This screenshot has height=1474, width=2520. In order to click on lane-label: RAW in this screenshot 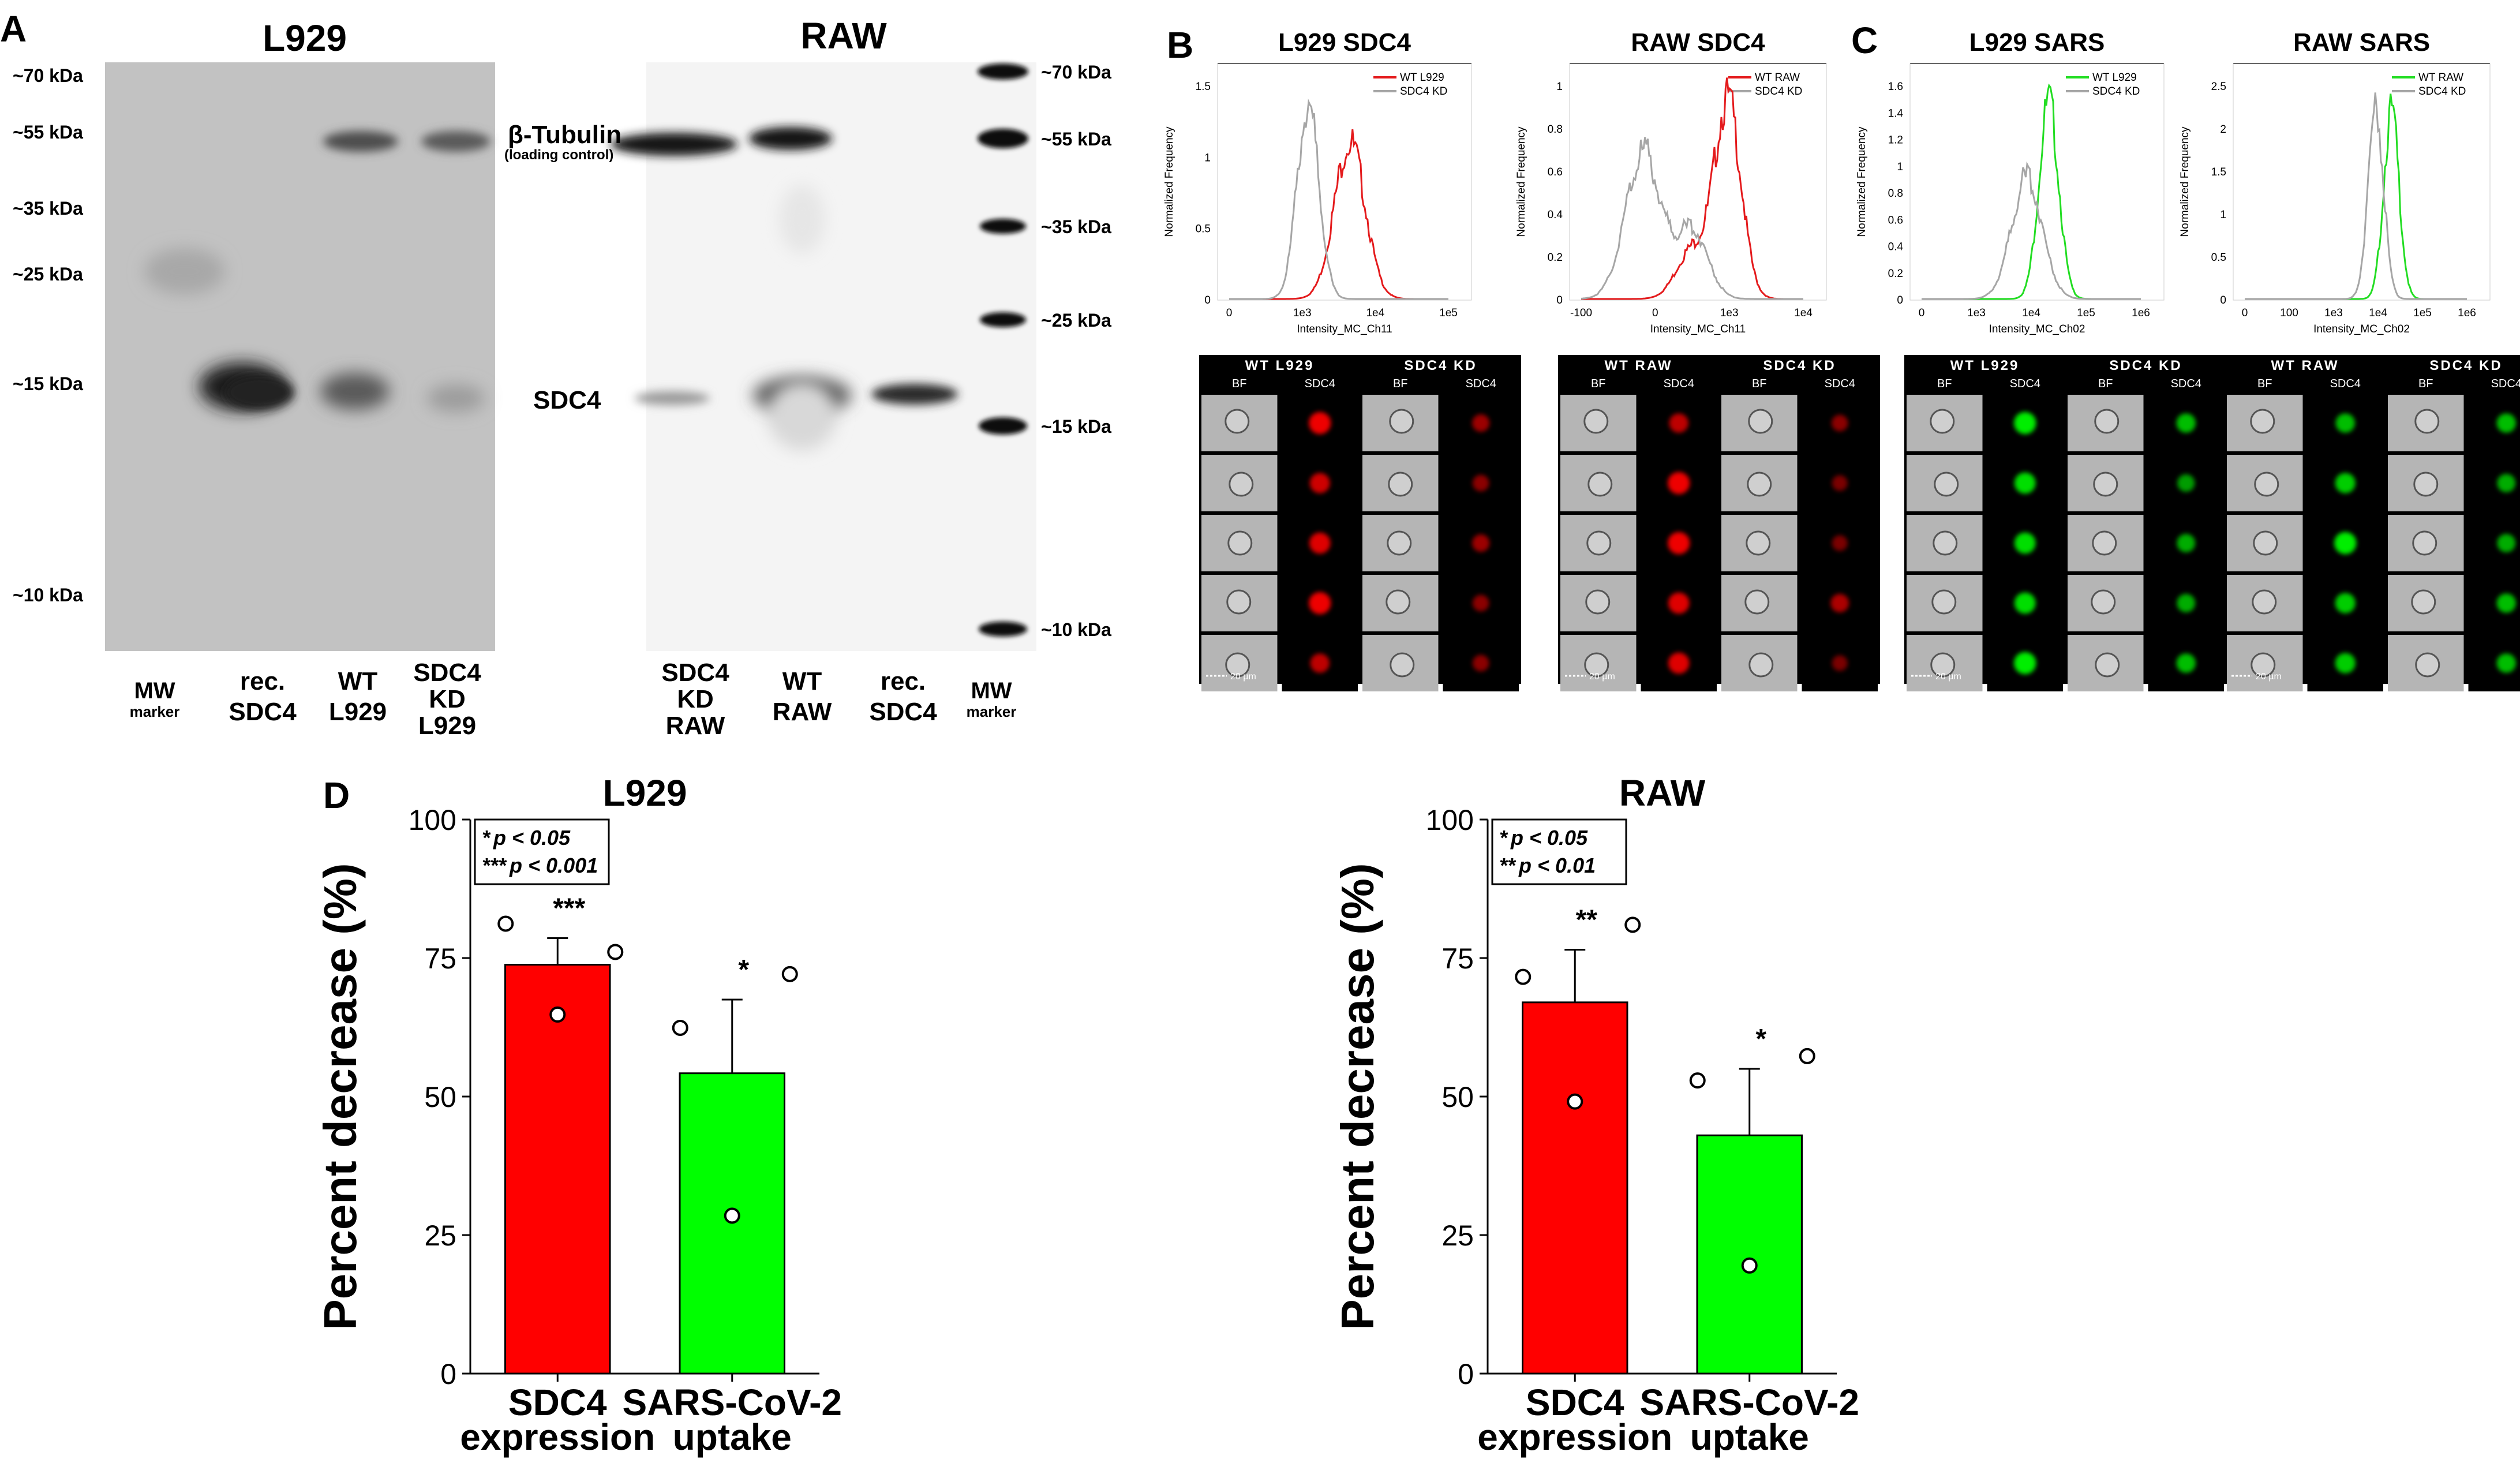, I will do `click(696, 726)`.